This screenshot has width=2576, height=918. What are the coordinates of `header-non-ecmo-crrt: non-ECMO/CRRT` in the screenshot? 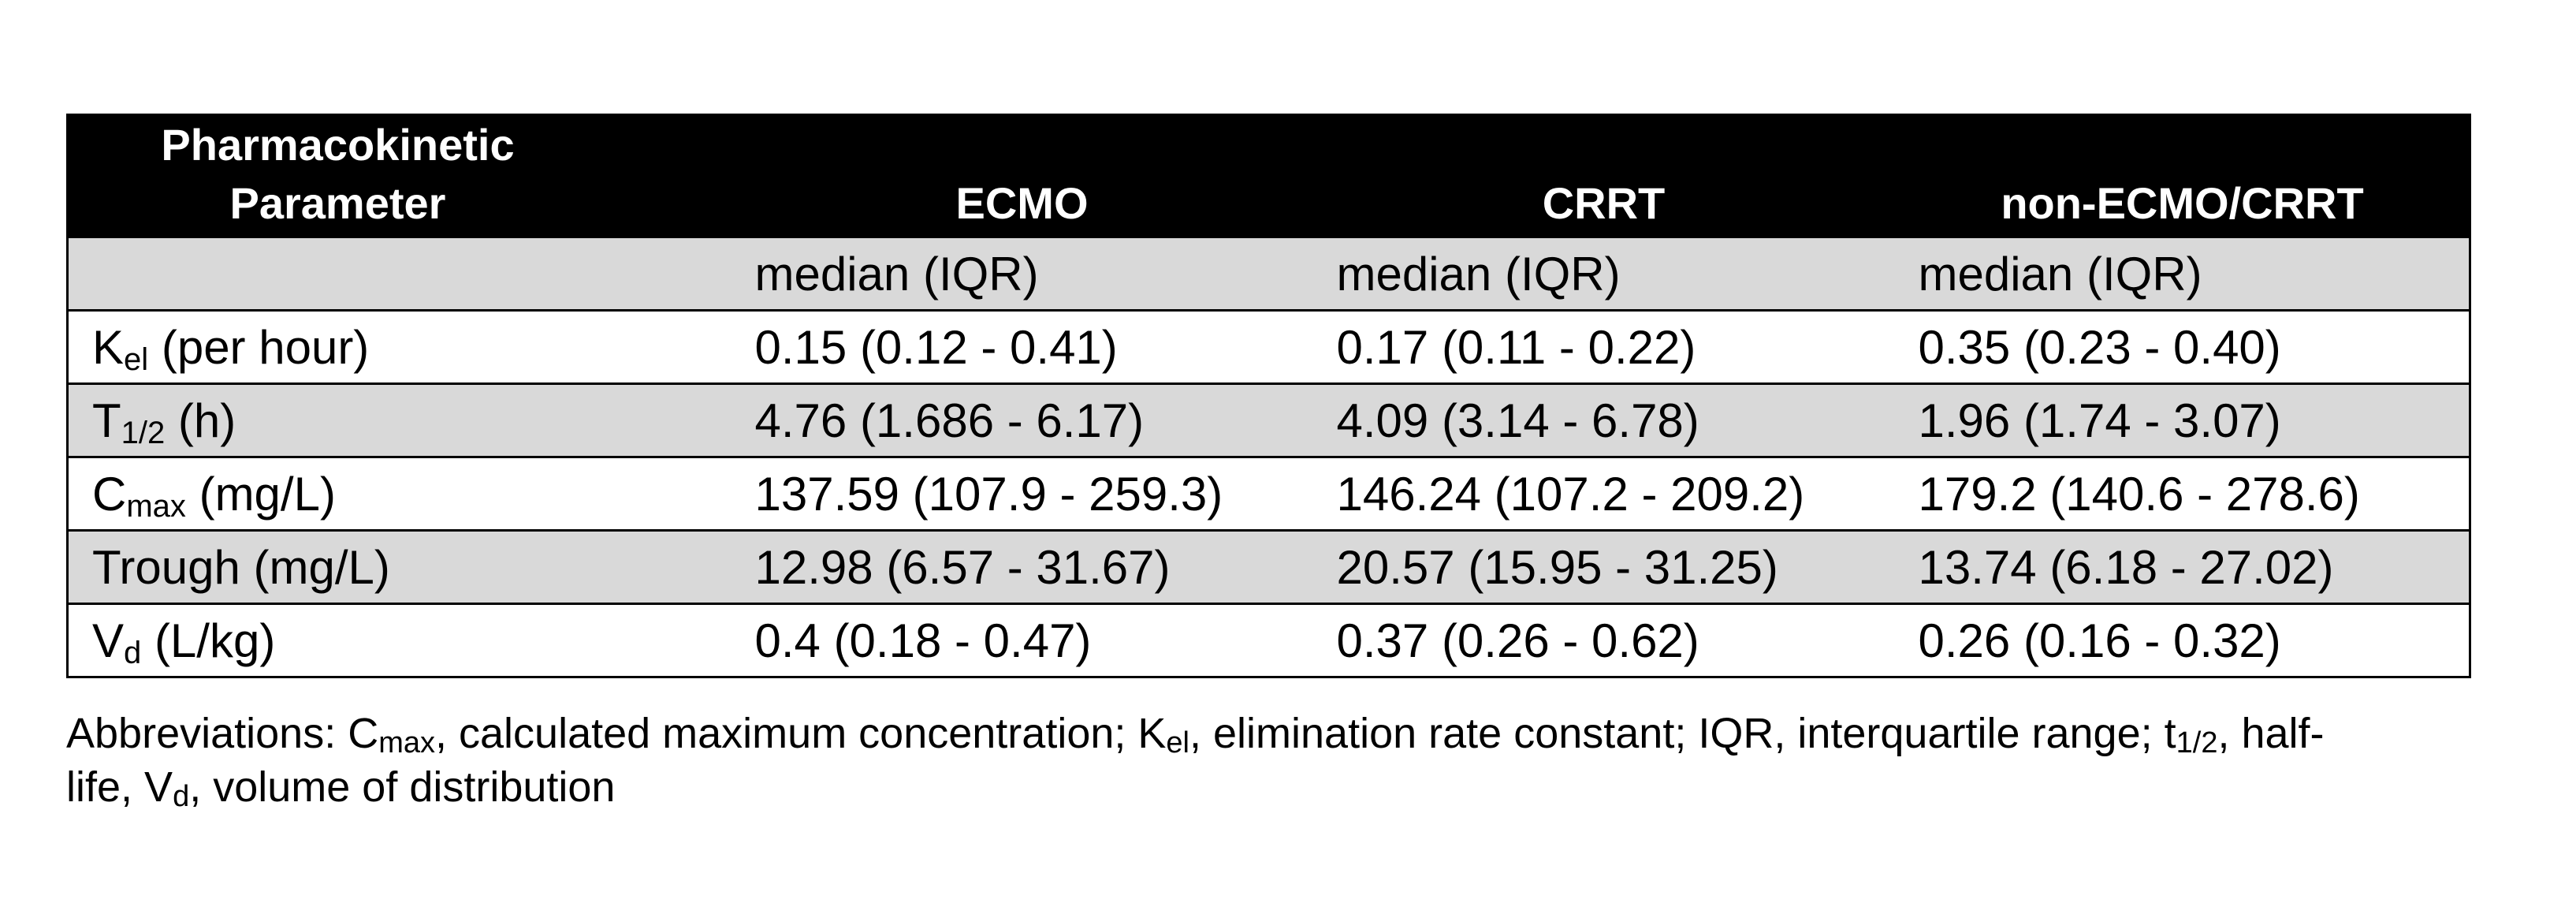 It's located at (2182, 176).